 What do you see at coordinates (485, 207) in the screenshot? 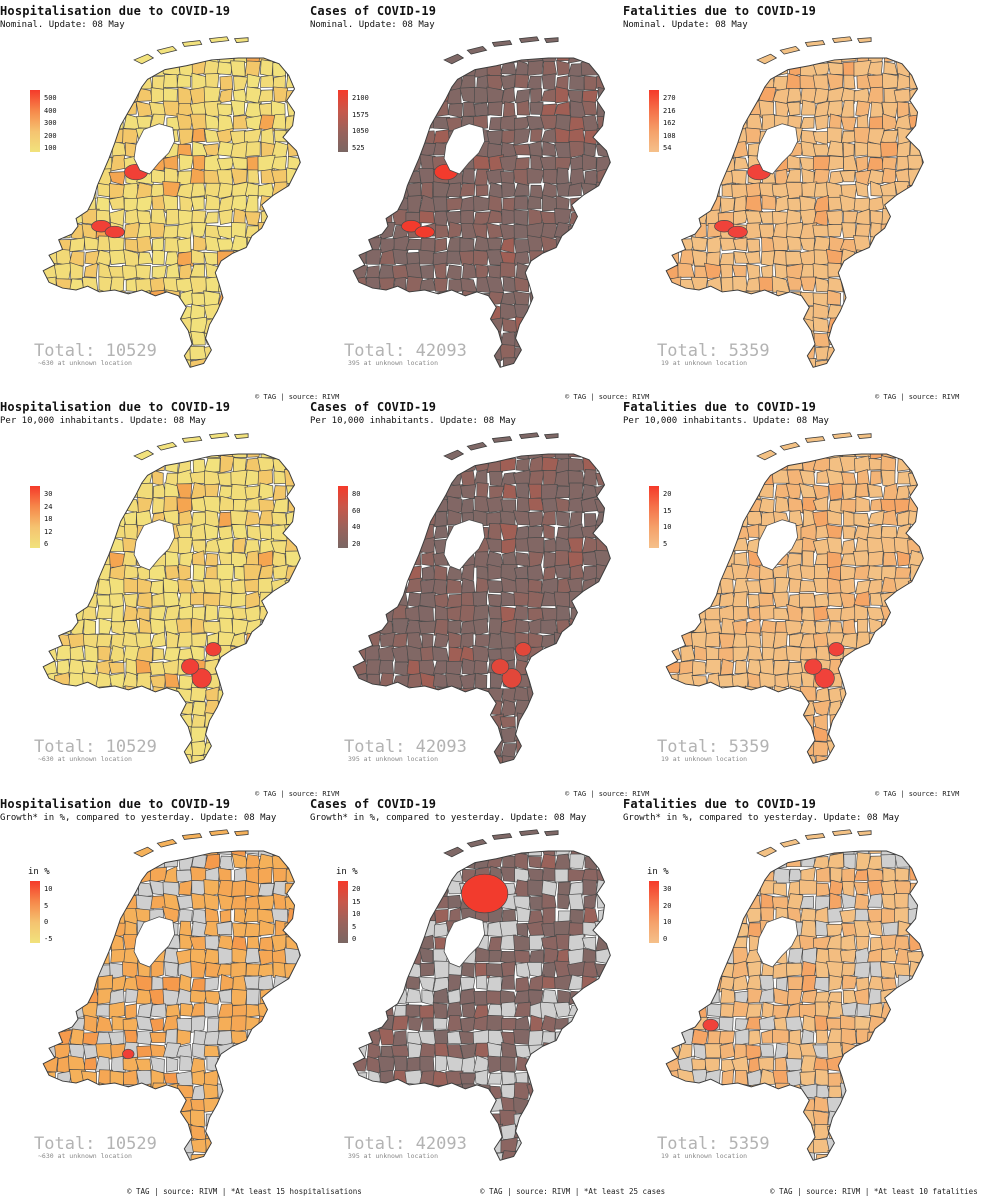
I see `netherlands-map` at bounding box center [485, 207].